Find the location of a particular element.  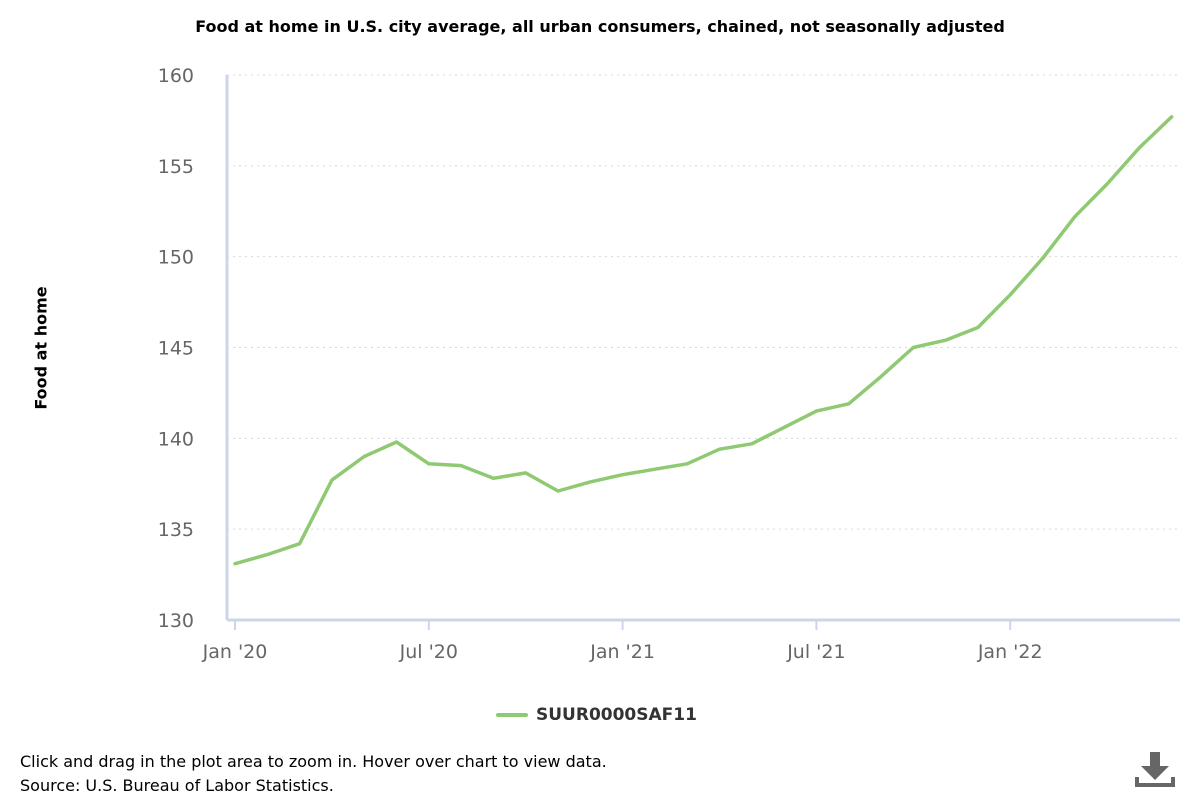

y-tick-labels: 130 135 140 145 150 155 160 is located at coordinates (176, 348).